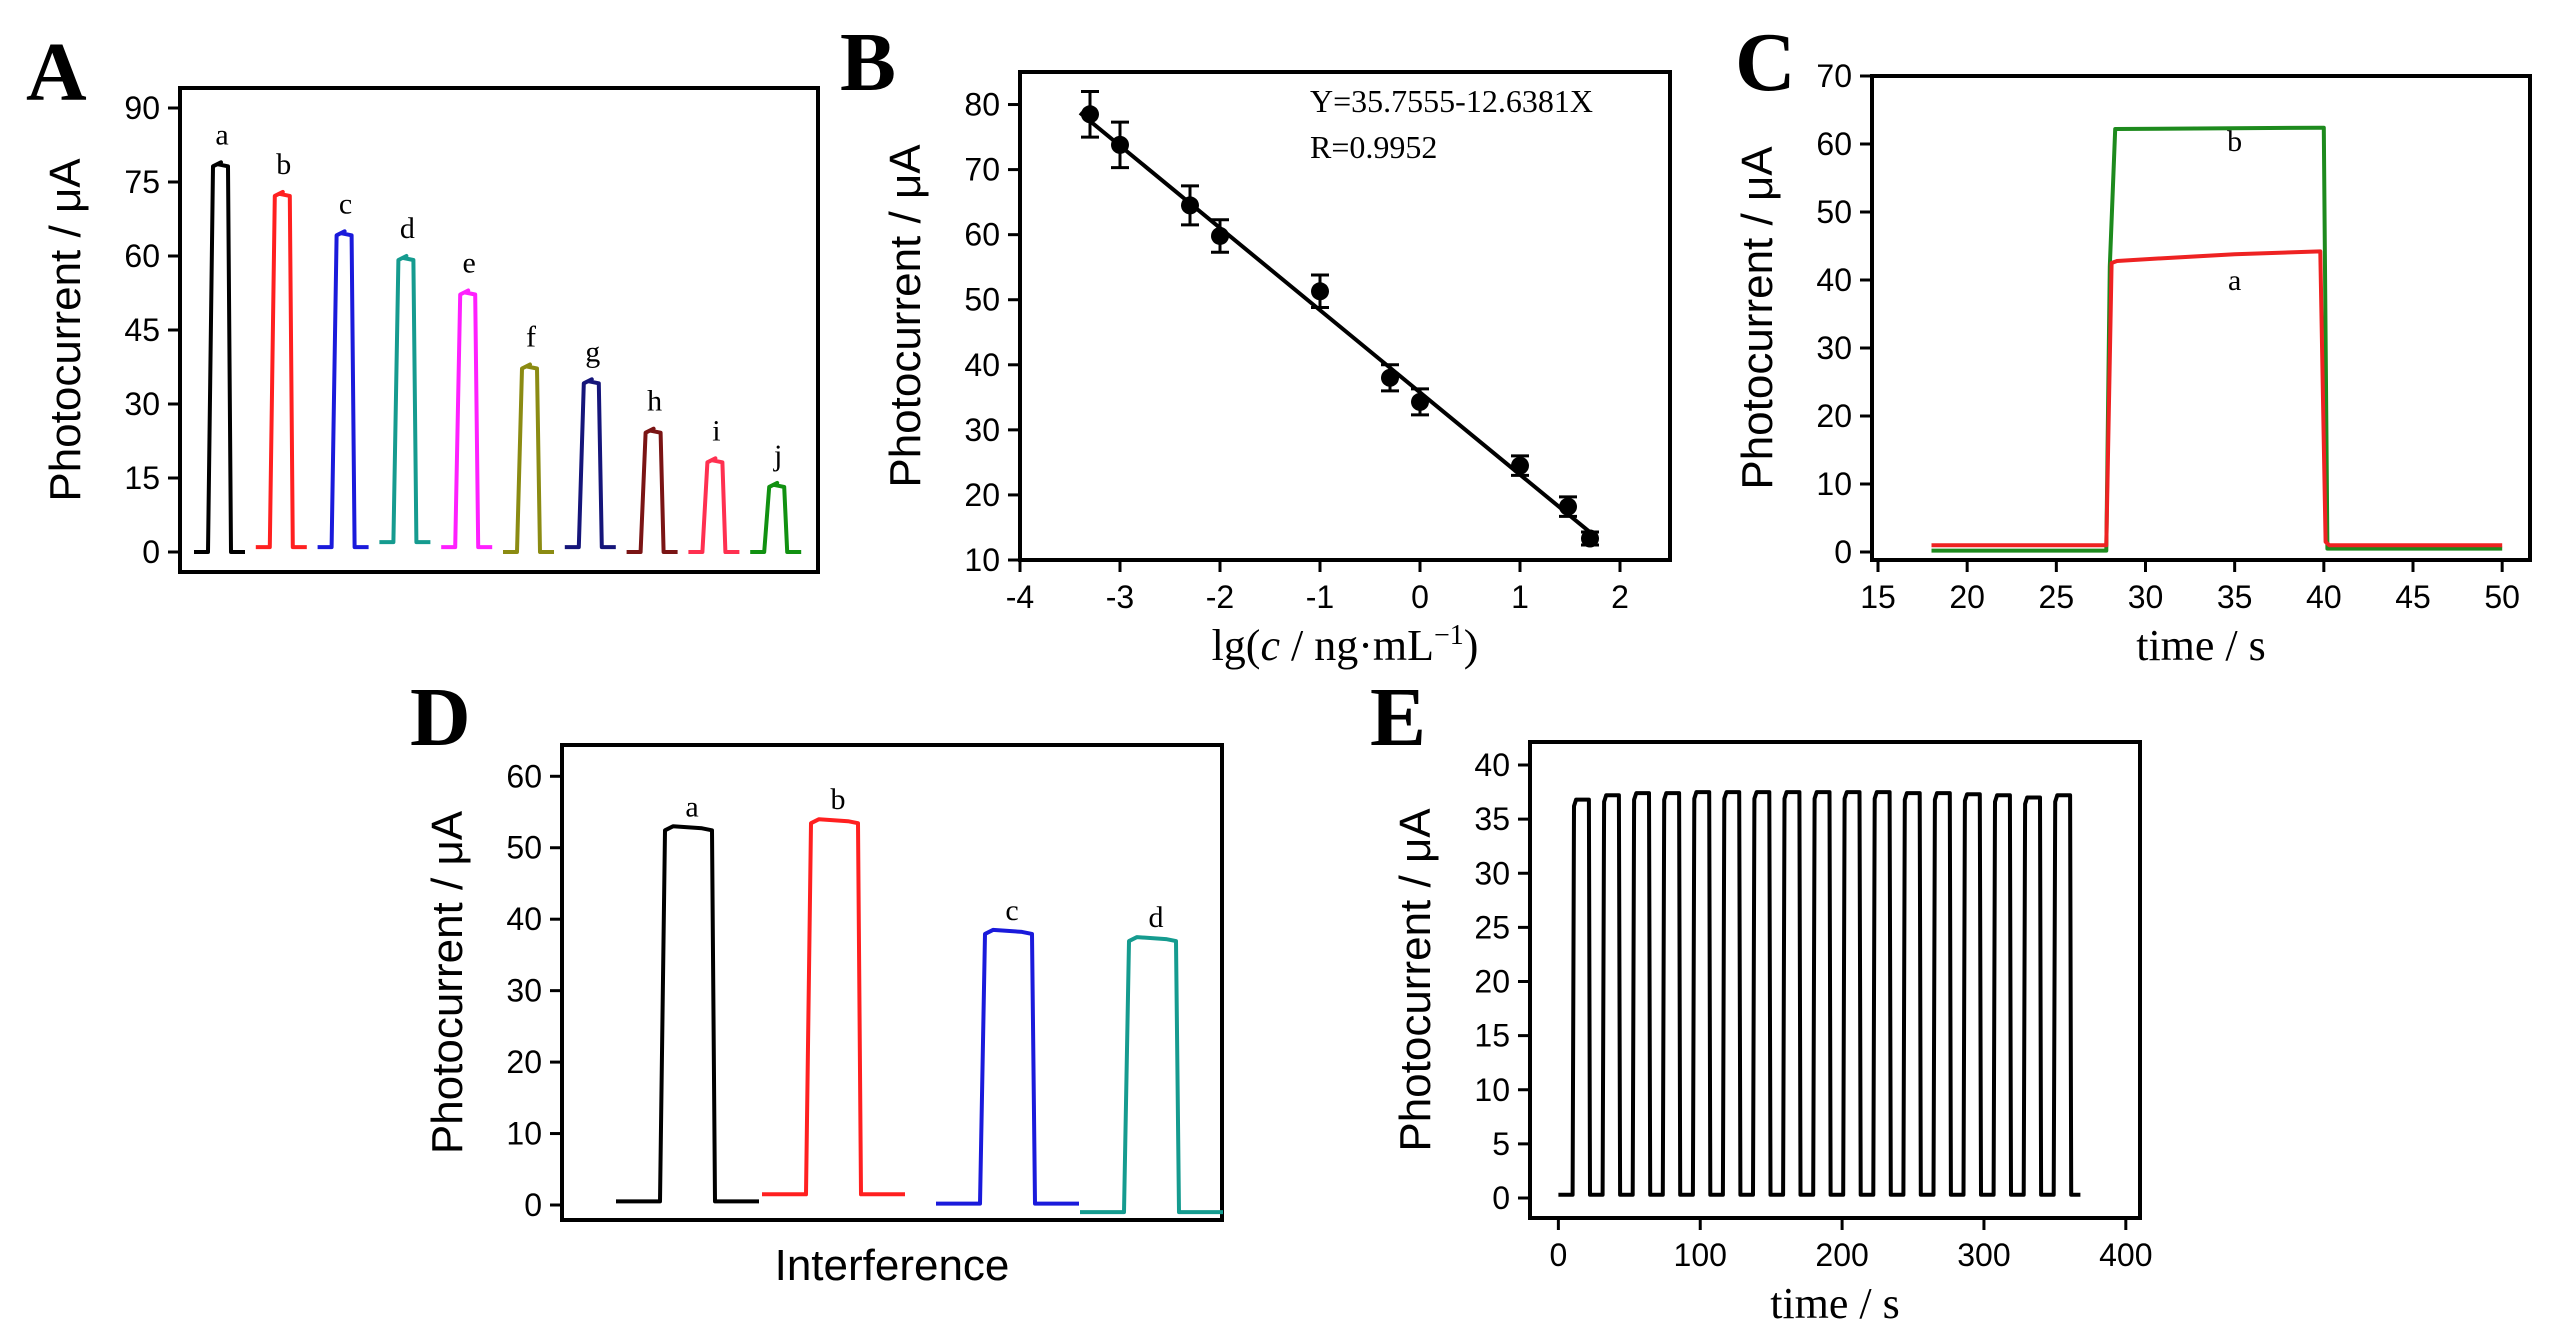  I want to click on panel-d-y-tick-label: 0, so click(533, 1205).